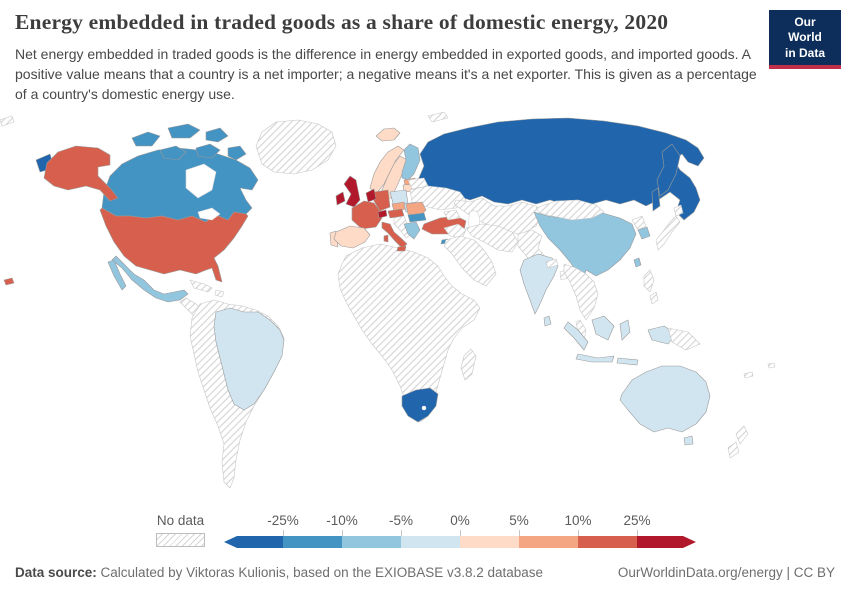 The width and height of the screenshot is (850, 600). Describe the element at coordinates (150, 279) in the screenshot. I see `map-region-mexico` at that location.